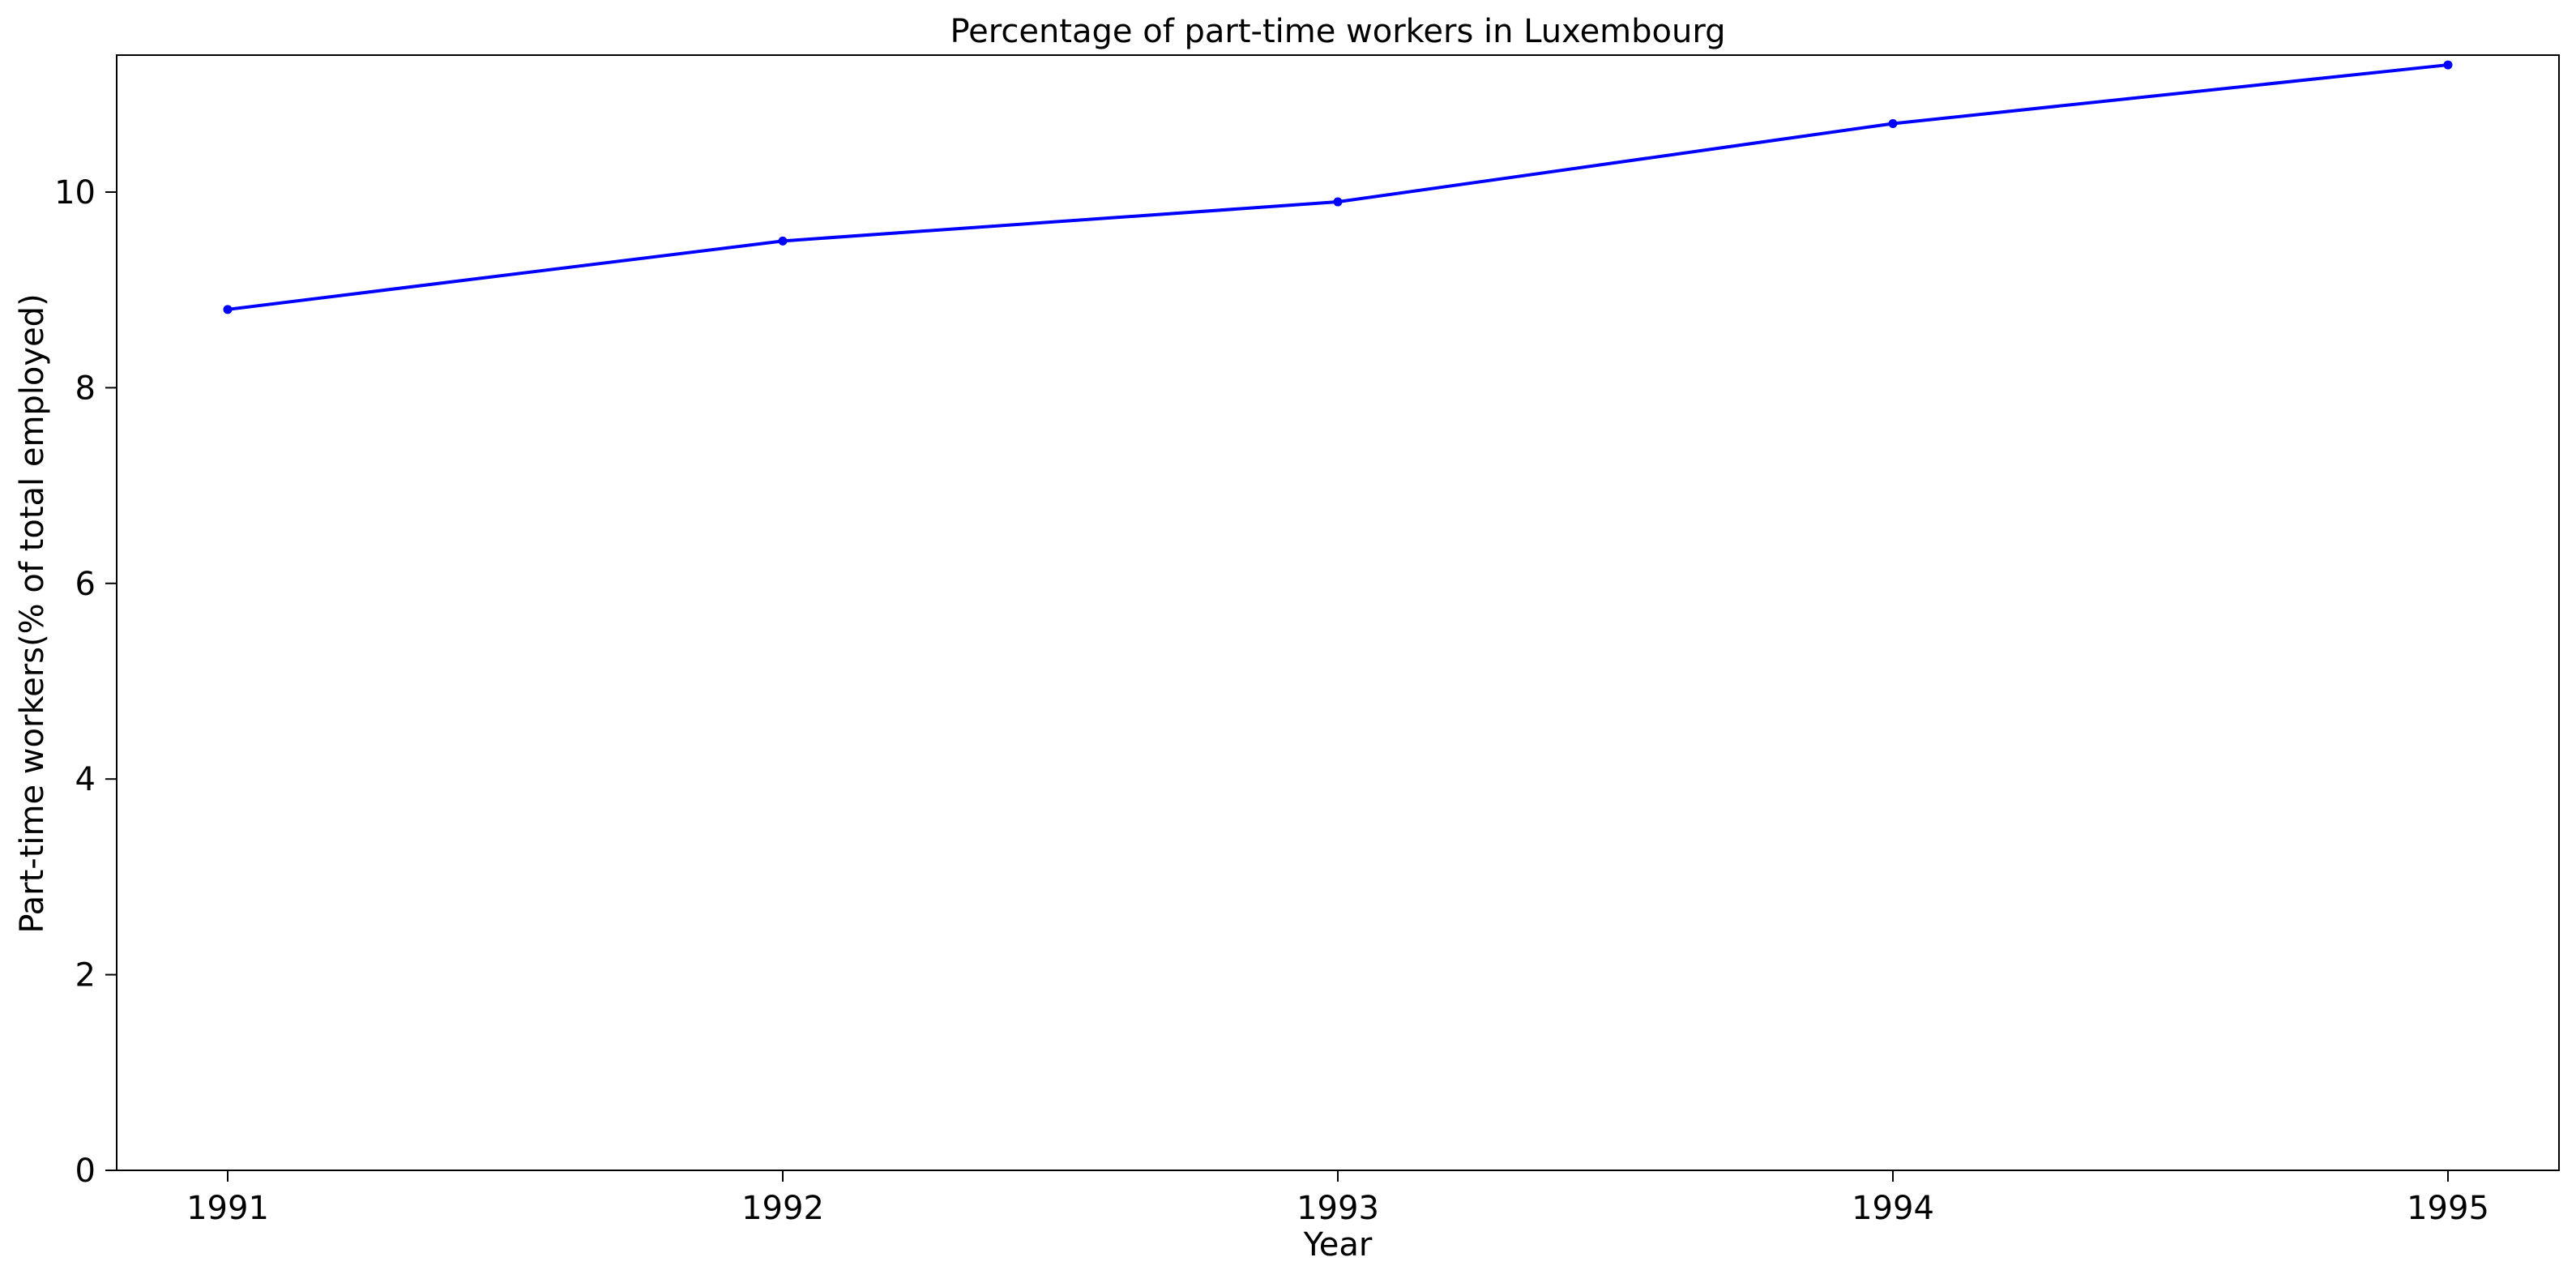 The height and width of the screenshot is (1283, 2576). What do you see at coordinates (2448, 1208) in the screenshot?
I see `x-tick-label: 1995` at bounding box center [2448, 1208].